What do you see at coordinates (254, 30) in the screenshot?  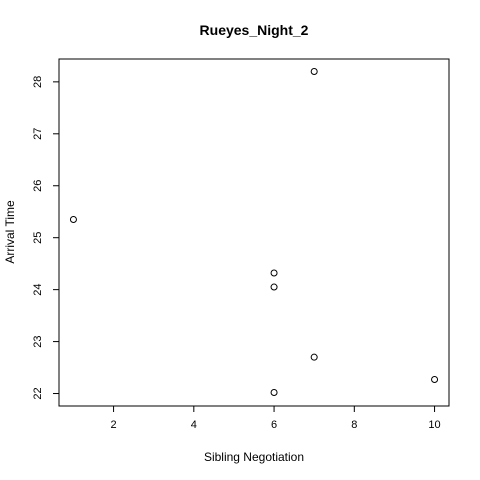 I see `chart-title: Rueyes_Night_2` at bounding box center [254, 30].